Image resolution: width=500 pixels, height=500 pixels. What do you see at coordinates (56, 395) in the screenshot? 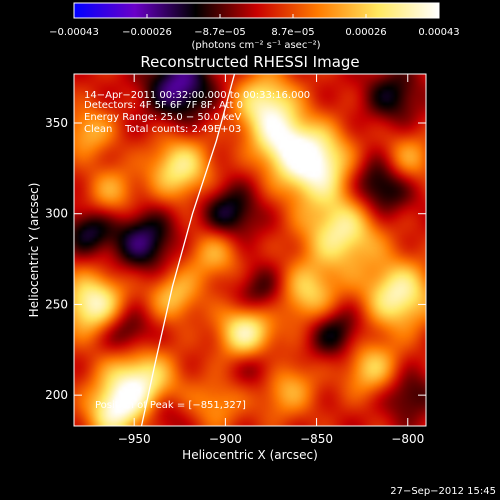
I see `y-tick-label: 200` at bounding box center [56, 395].